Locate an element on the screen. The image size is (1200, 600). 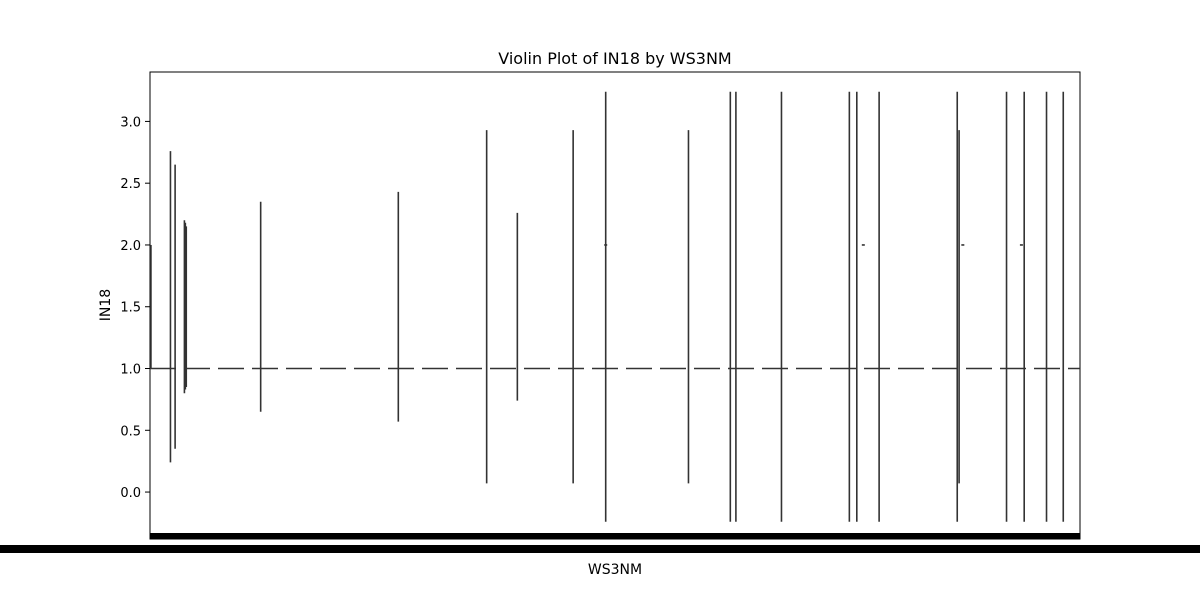
y-axis-label: IN18 is located at coordinates (106, 305).